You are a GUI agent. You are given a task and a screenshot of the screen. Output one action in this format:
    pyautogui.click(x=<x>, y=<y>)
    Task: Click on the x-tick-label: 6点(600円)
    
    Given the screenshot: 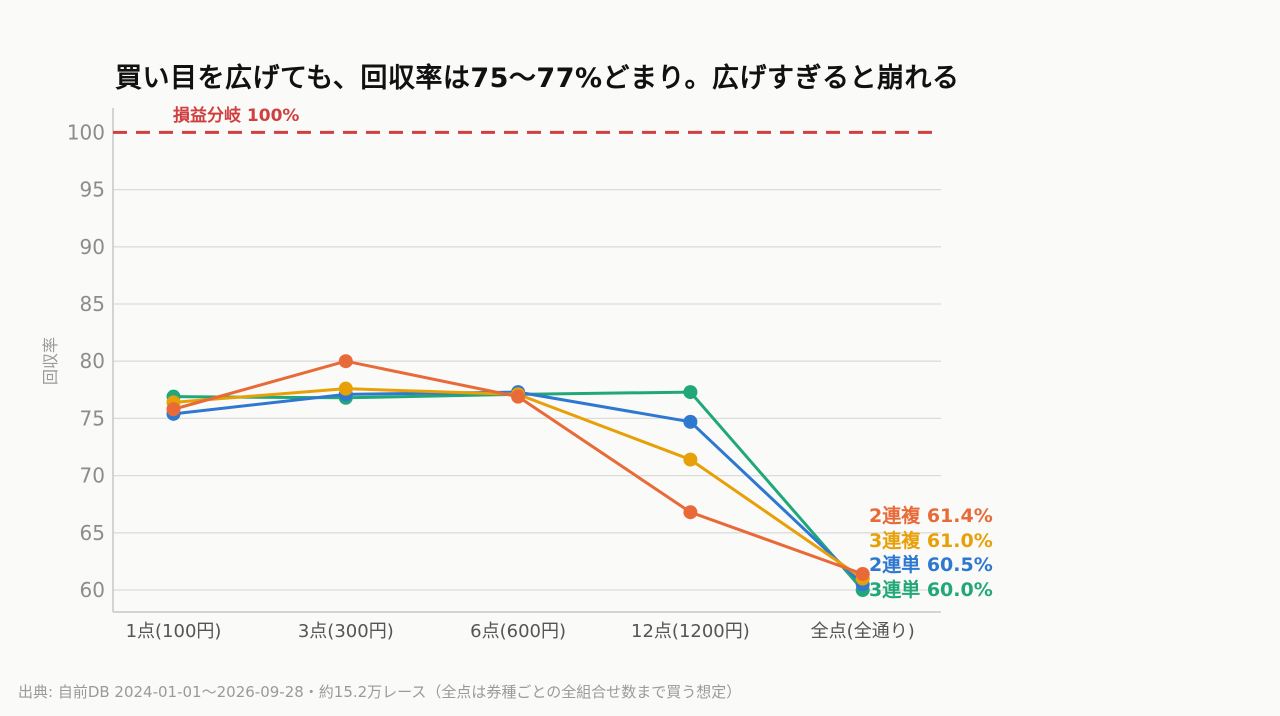 What is the action you would take?
    pyautogui.click(x=518, y=631)
    